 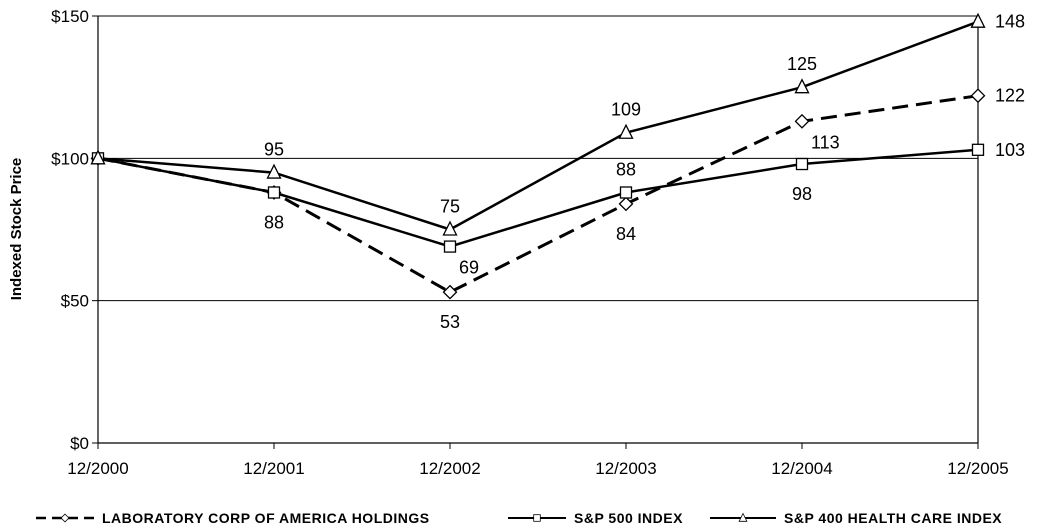 What do you see at coordinates (802, 194) in the screenshot?
I see `data-label: 98` at bounding box center [802, 194].